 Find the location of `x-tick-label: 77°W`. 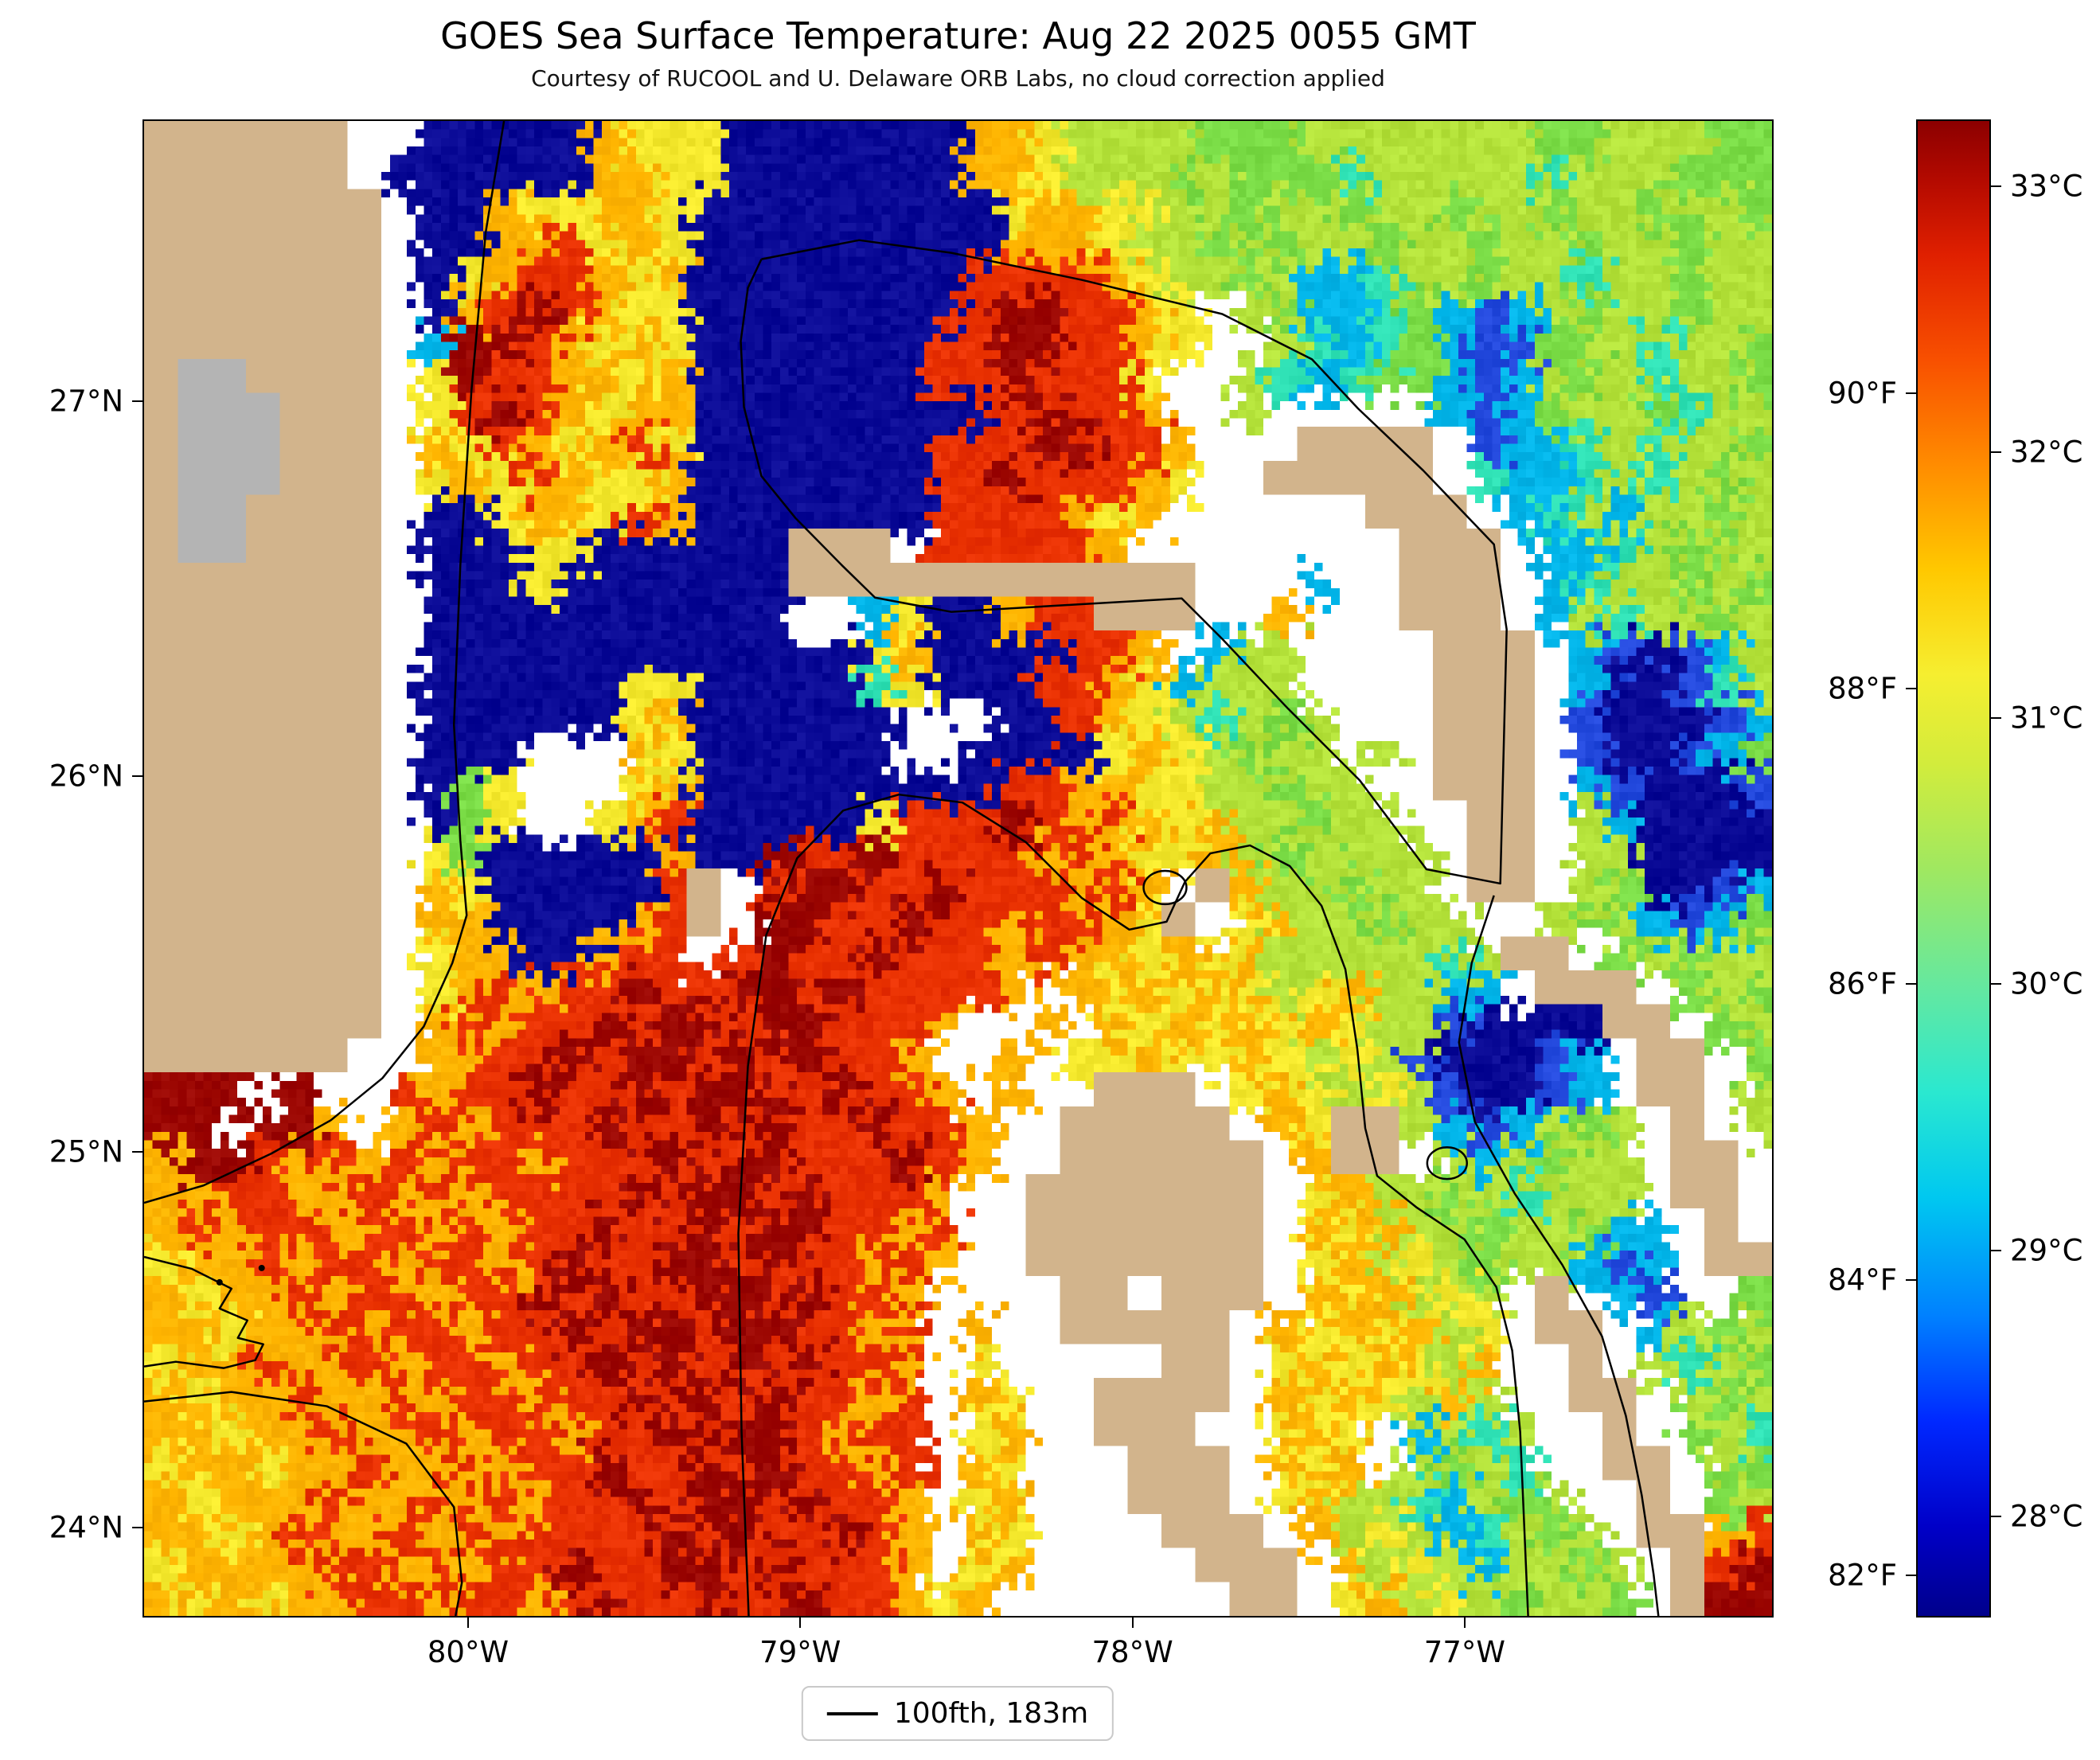

x-tick-label: 77°W is located at coordinates (1464, 1652).